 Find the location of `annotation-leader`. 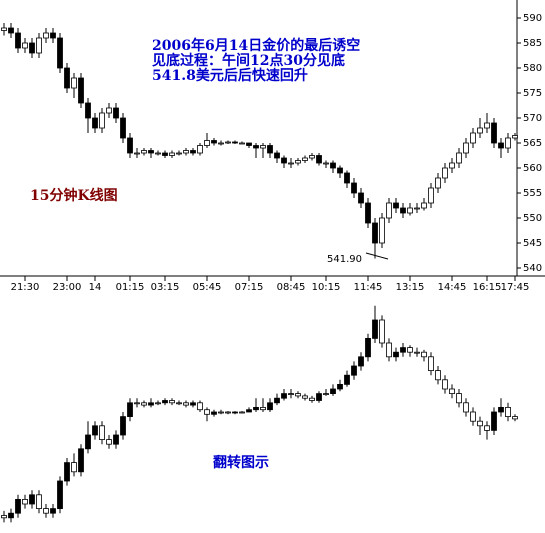

annotation-leader is located at coordinates (377, 256).